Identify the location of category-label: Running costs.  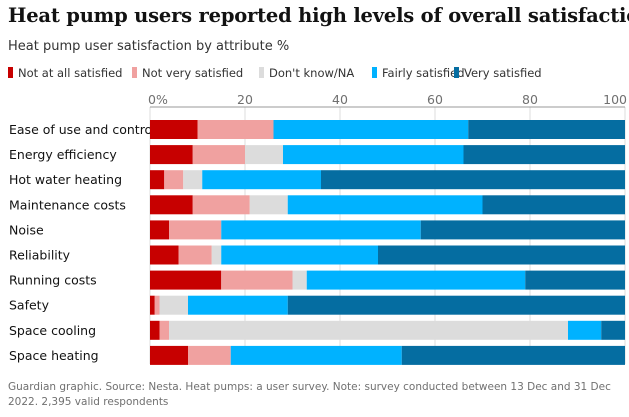
(53, 280).